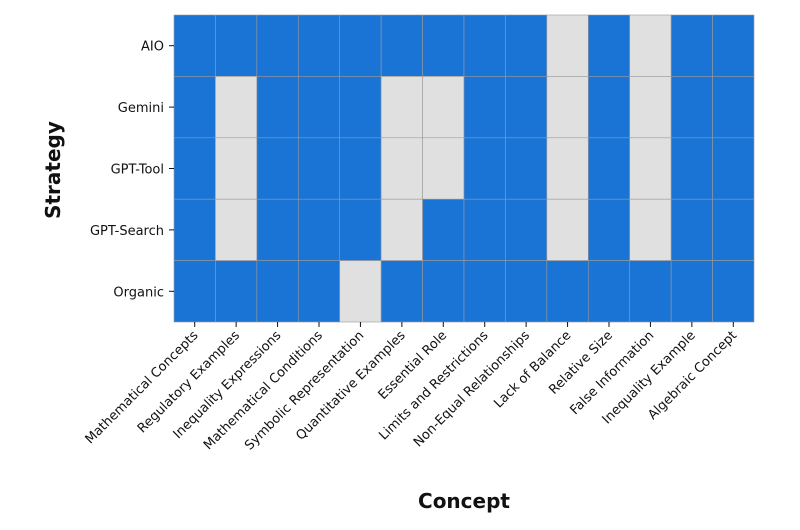 The image size is (800, 530). What do you see at coordinates (141, 108) in the screenshot?
I see `y-tick-label: Gemini` at bounding box center [141, 108].